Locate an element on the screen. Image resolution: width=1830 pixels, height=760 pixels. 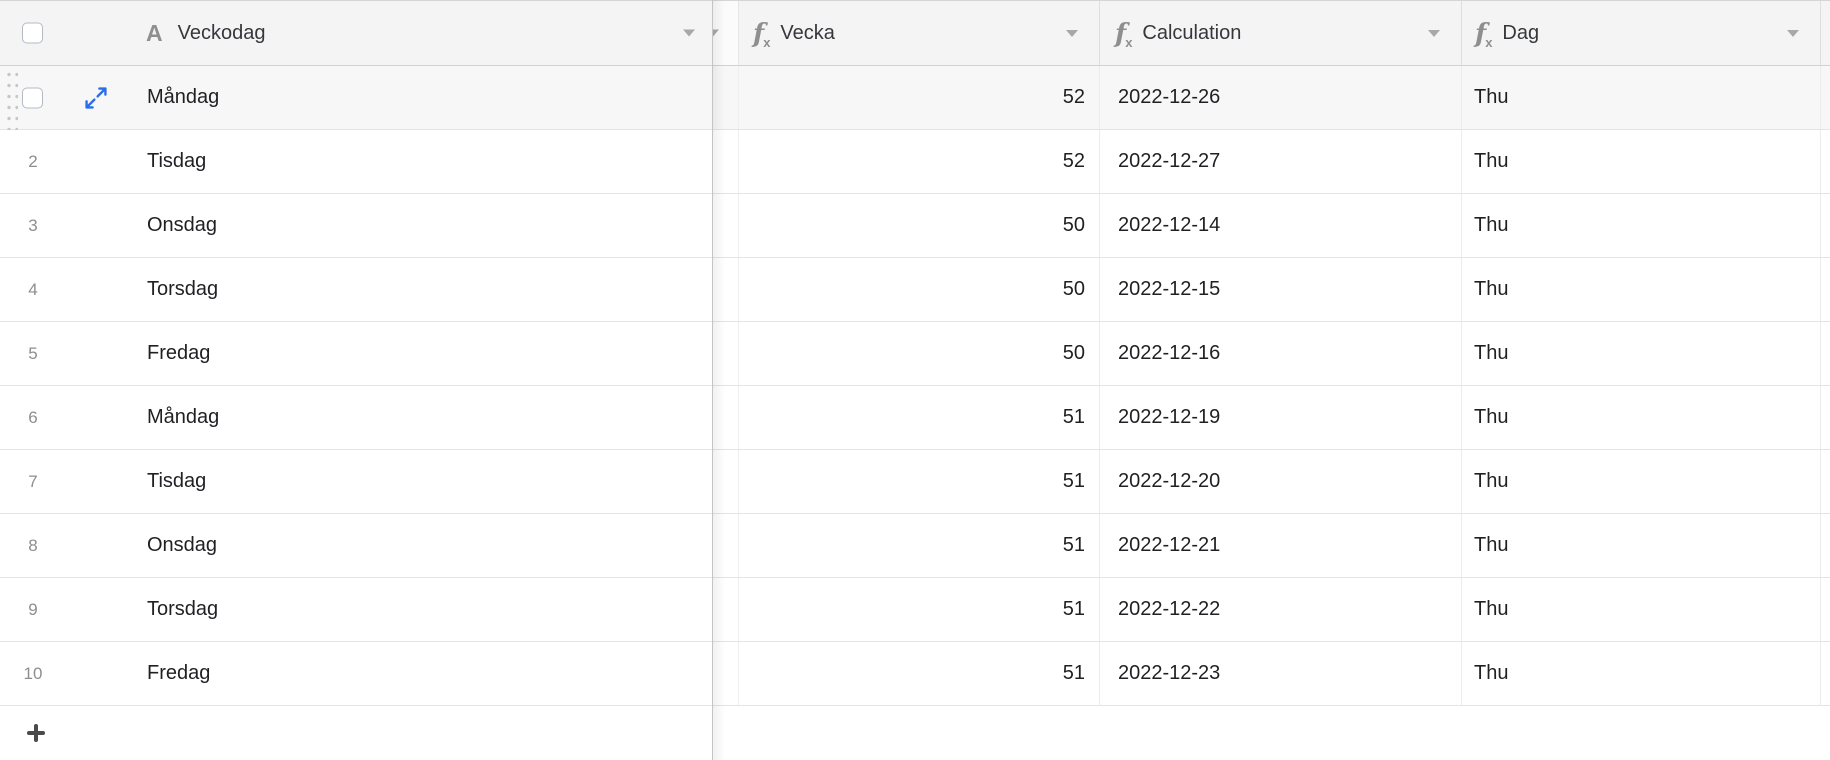
cell-veckodag: 3 Onsdag is located at coordinates (356, 225).